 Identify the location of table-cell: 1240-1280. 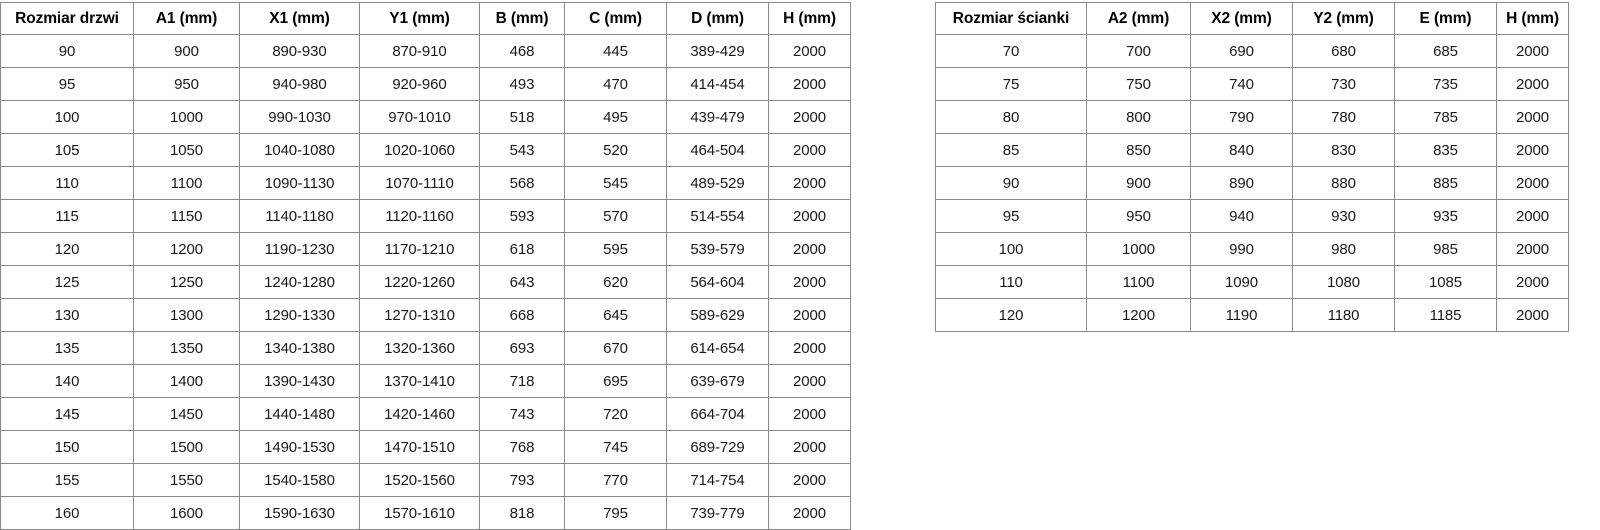
(299, 282).